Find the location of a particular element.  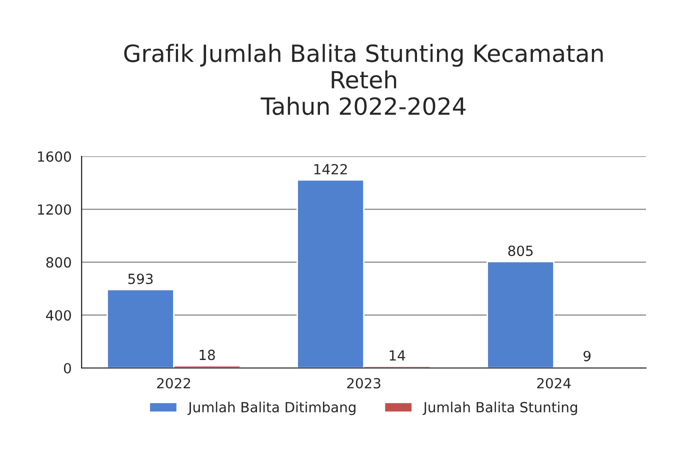

y-tick-label: 400 is located at coordinates (58, 315).